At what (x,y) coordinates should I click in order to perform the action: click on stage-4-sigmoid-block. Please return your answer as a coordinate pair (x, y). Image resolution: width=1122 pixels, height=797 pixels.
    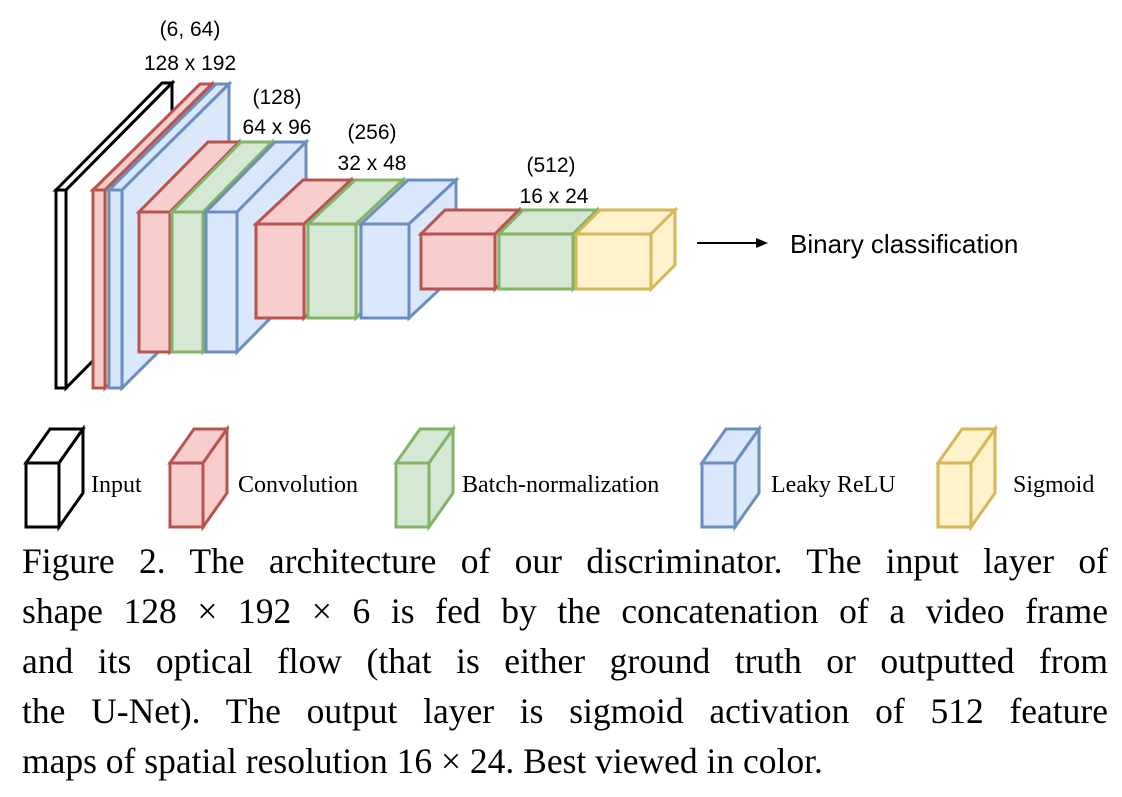
    Looking at the image, I should click on (625, 249).